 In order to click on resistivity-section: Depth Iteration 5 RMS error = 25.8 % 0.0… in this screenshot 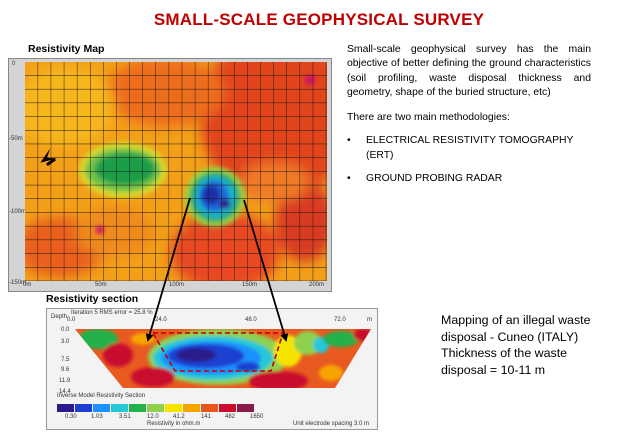, I will do `click(212, 369)`.